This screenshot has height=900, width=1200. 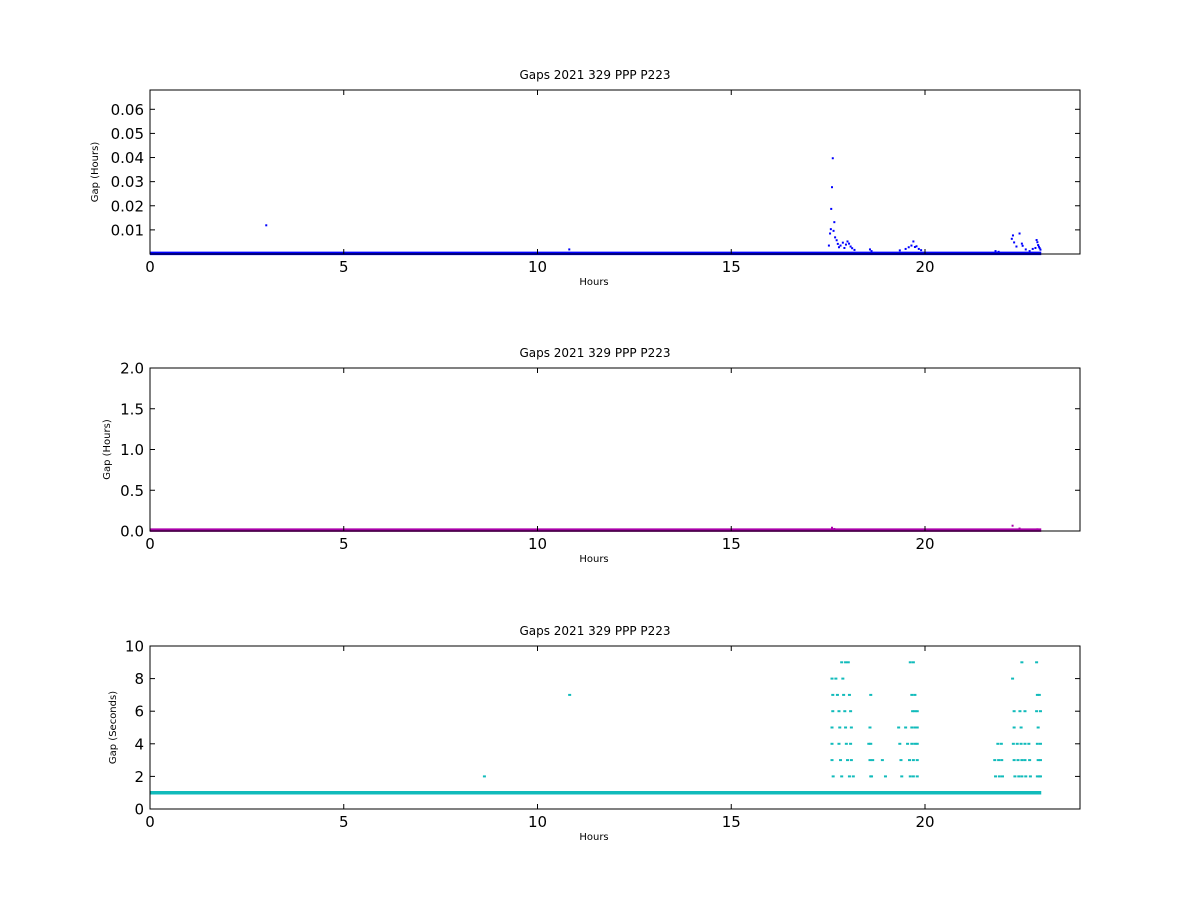 I want to click on x-tick-label: 10, so click(x=537, y=544).